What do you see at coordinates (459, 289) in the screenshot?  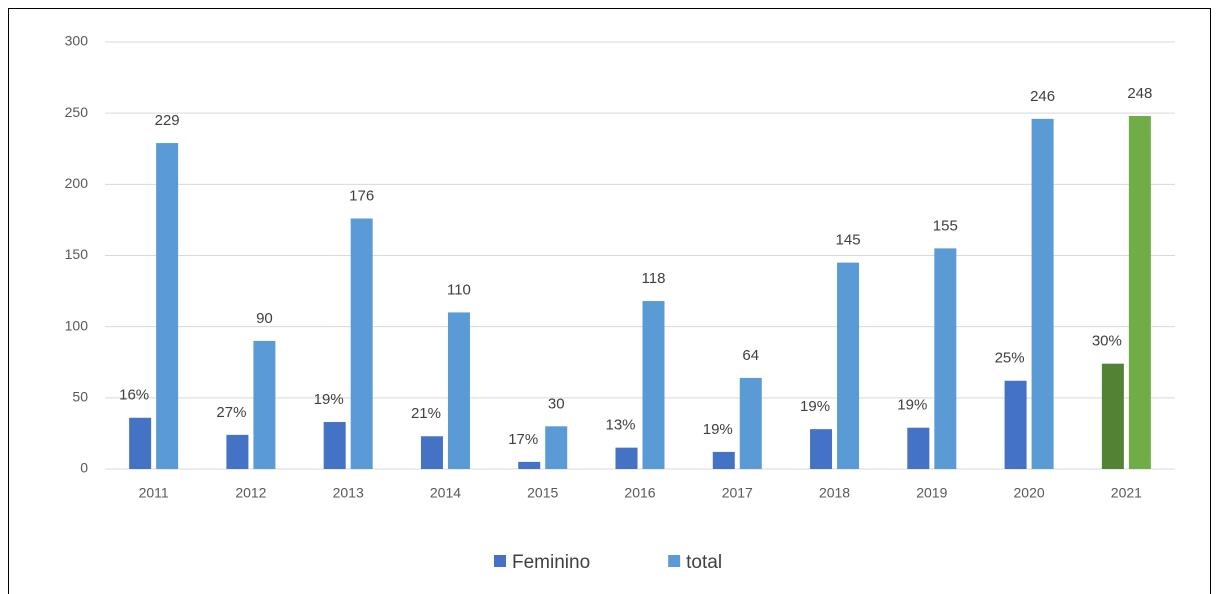 I see `value-label: 110` at bounding box center [459, 289].